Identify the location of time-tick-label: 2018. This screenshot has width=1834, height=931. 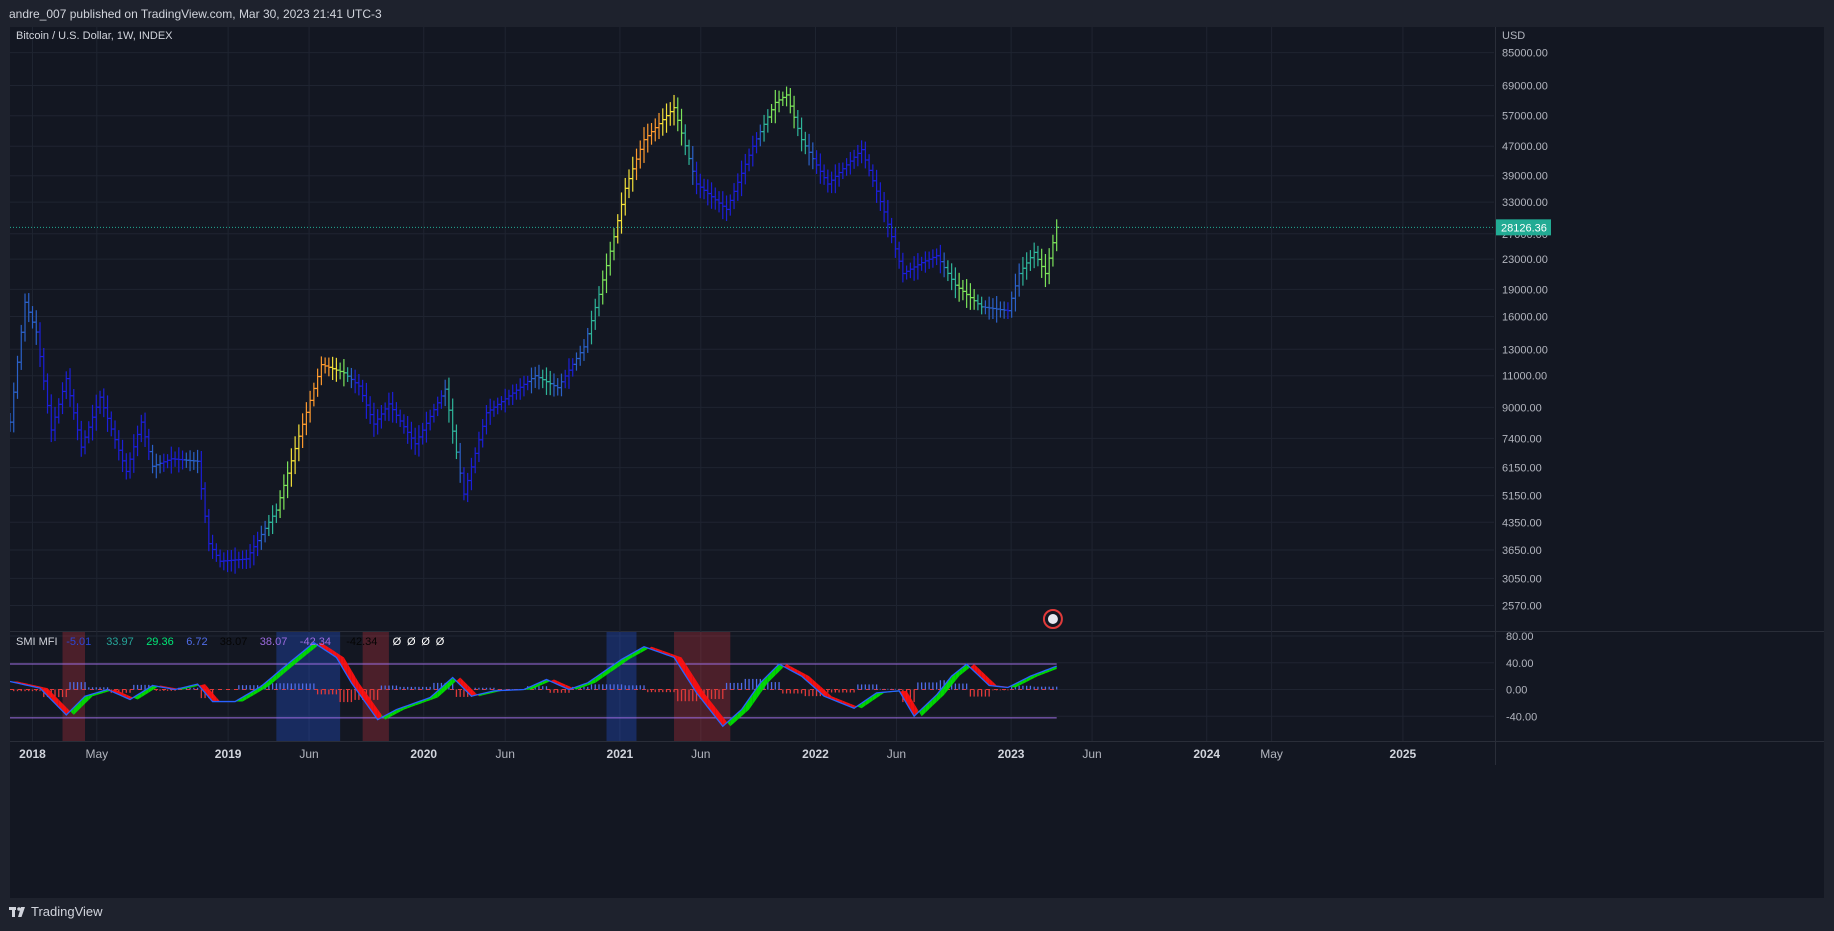
(32, 754).